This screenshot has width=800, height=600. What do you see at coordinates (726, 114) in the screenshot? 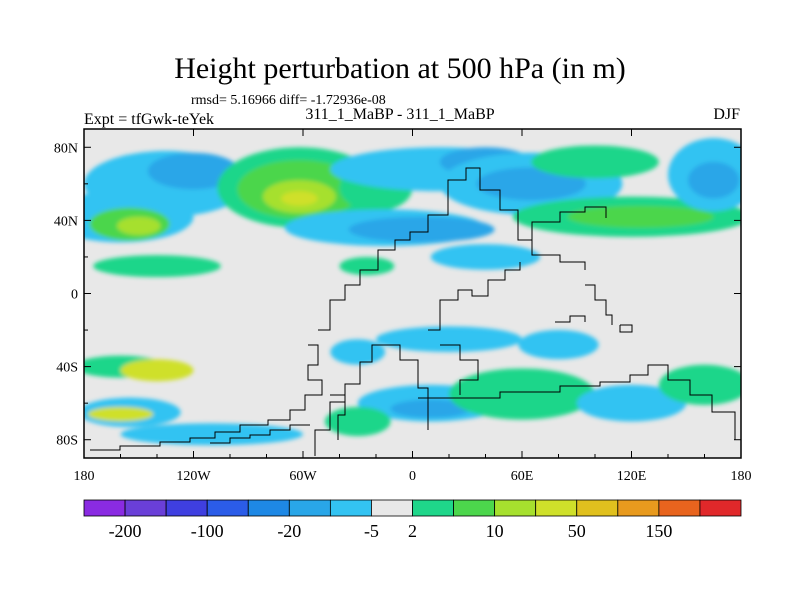
I see `season-label: DJF` at bounding box center [726, 114].